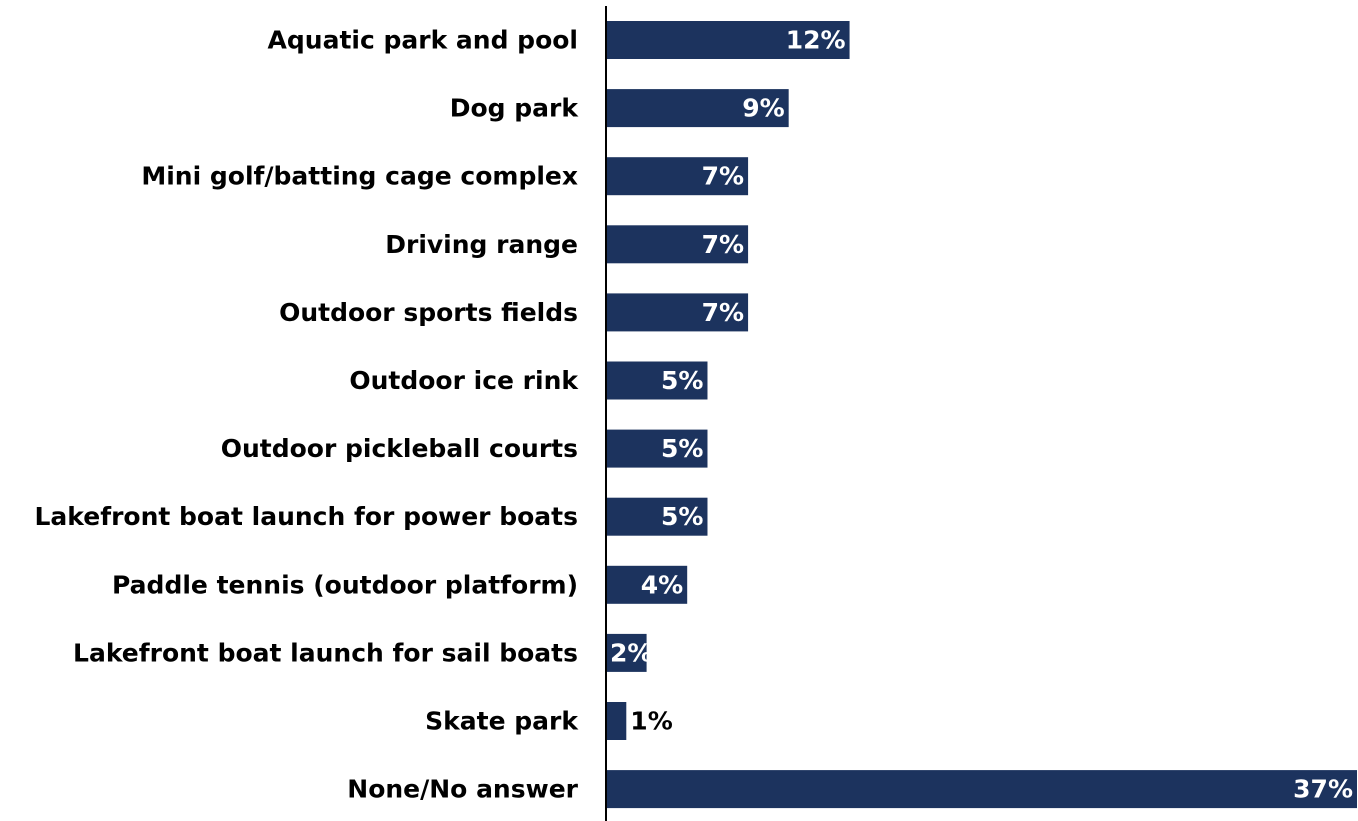 The width and height of the screenshot is (1358, 821). What do you see at coordinates (462, 789) in the screenshot?
I see `category-label-none-no-answer: None/No answer` at bounding box center [462, 789].